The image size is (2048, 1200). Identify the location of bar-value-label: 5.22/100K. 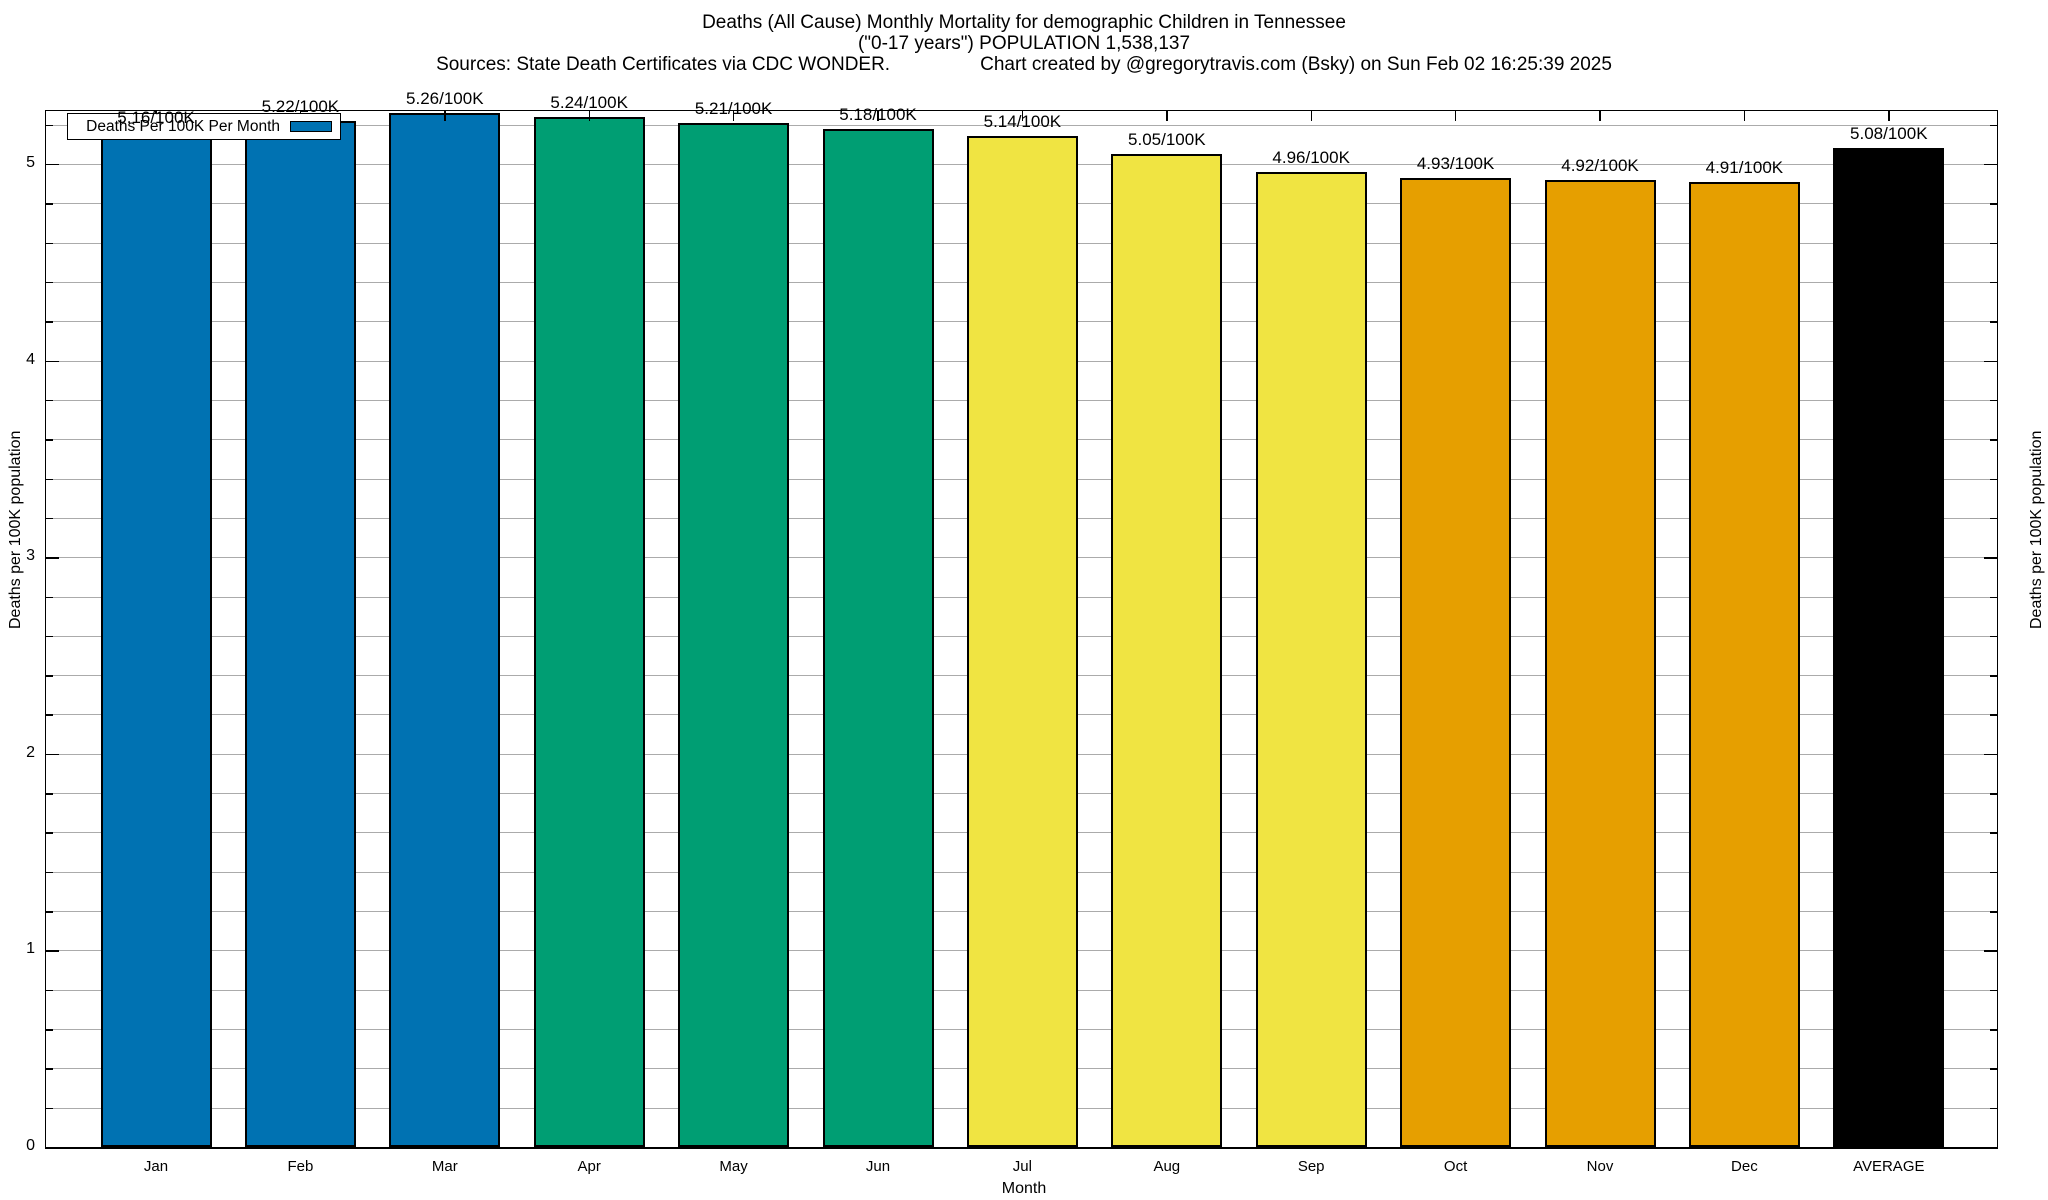
(300, 106).